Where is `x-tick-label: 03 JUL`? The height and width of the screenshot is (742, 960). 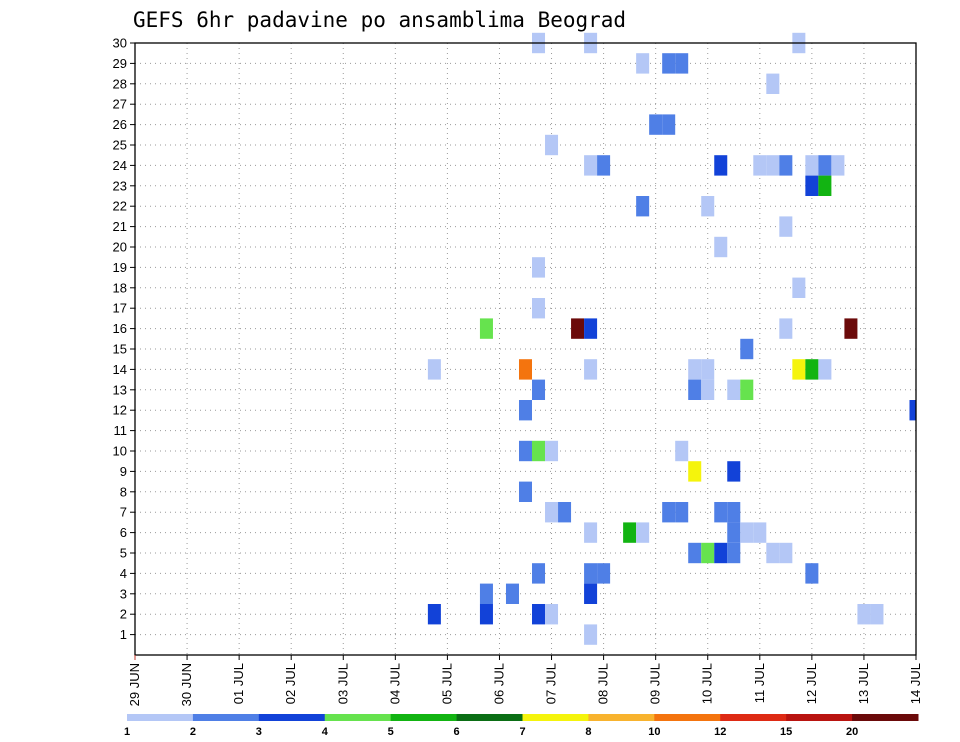 x-tick-label: 03 JUL is located at coordinates (342, 683).